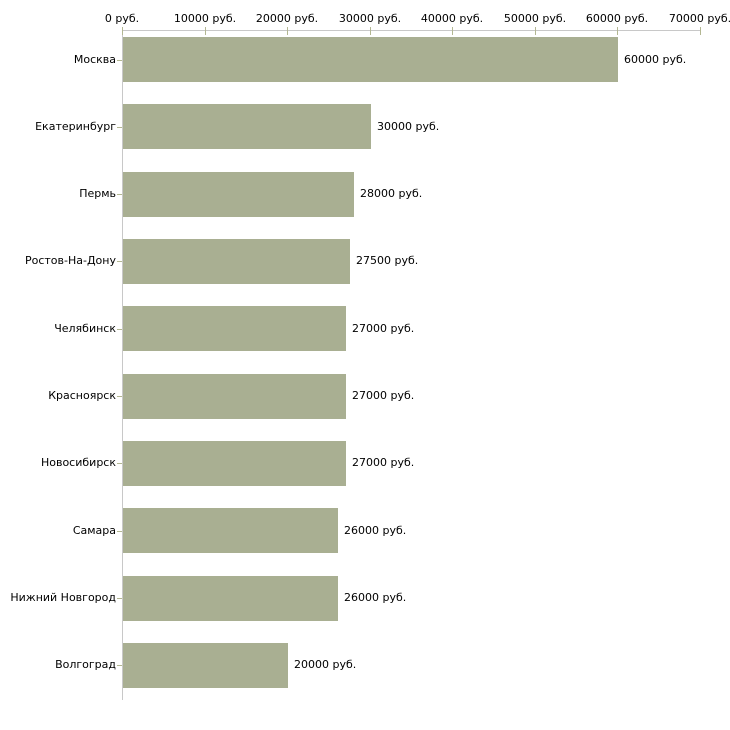 This screenshot has height=730, width=730. I want to click on x-axis-tick-label: 40000 руб., so click(452, 18).